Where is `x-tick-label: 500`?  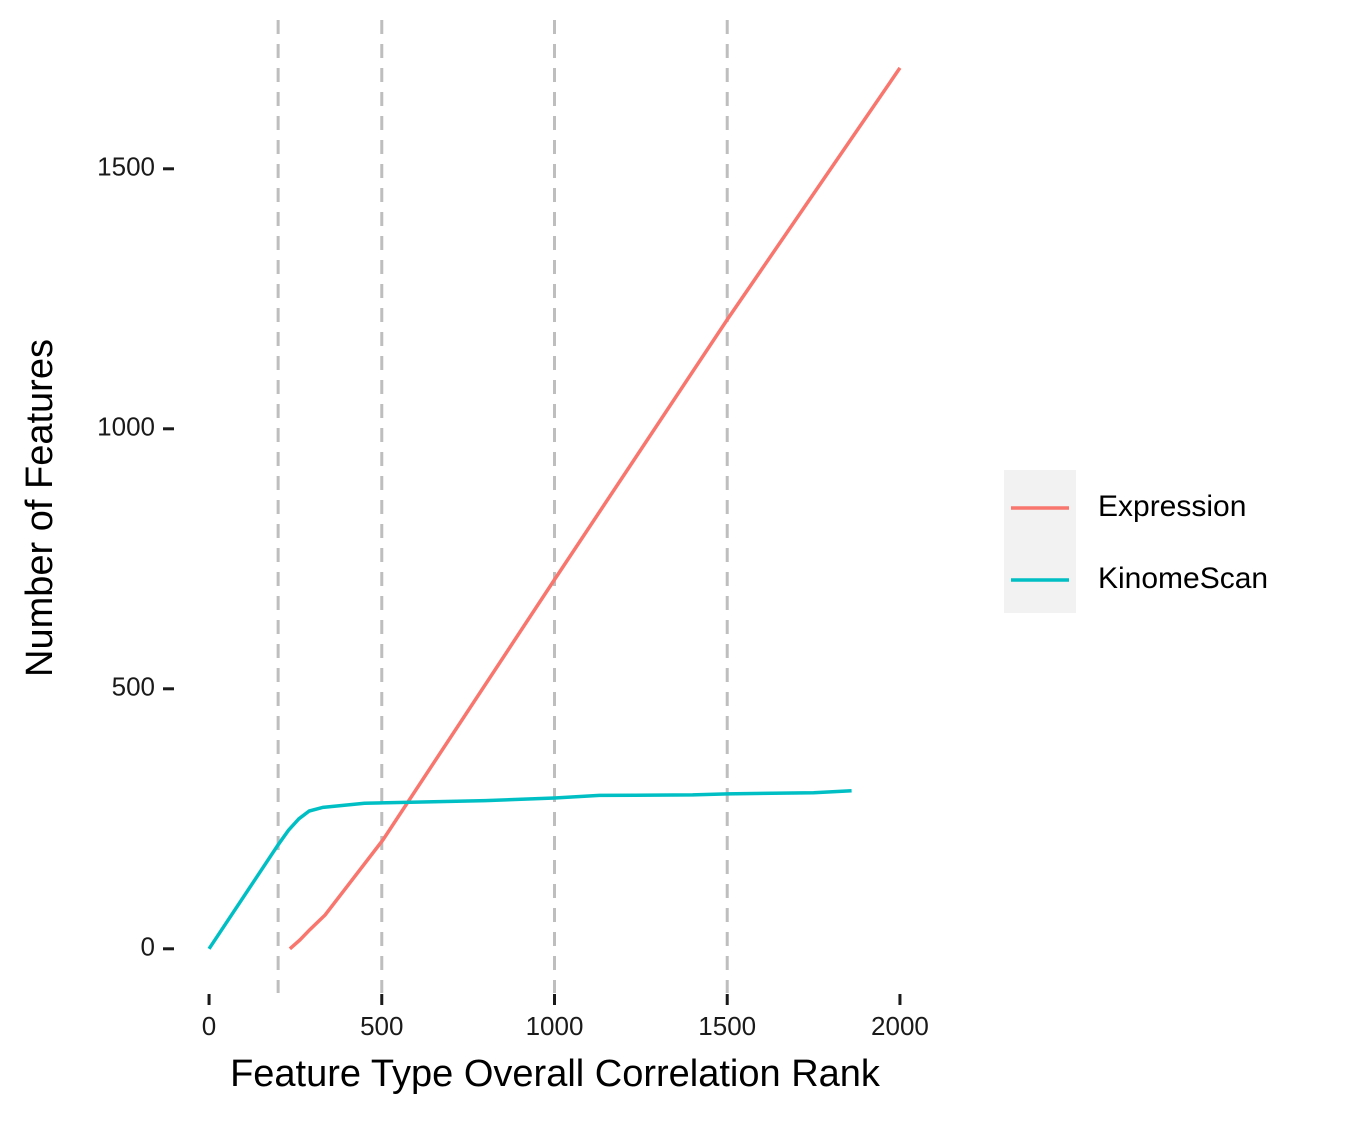
x-tick-label: 500 is located at coordinates (381, 1026).